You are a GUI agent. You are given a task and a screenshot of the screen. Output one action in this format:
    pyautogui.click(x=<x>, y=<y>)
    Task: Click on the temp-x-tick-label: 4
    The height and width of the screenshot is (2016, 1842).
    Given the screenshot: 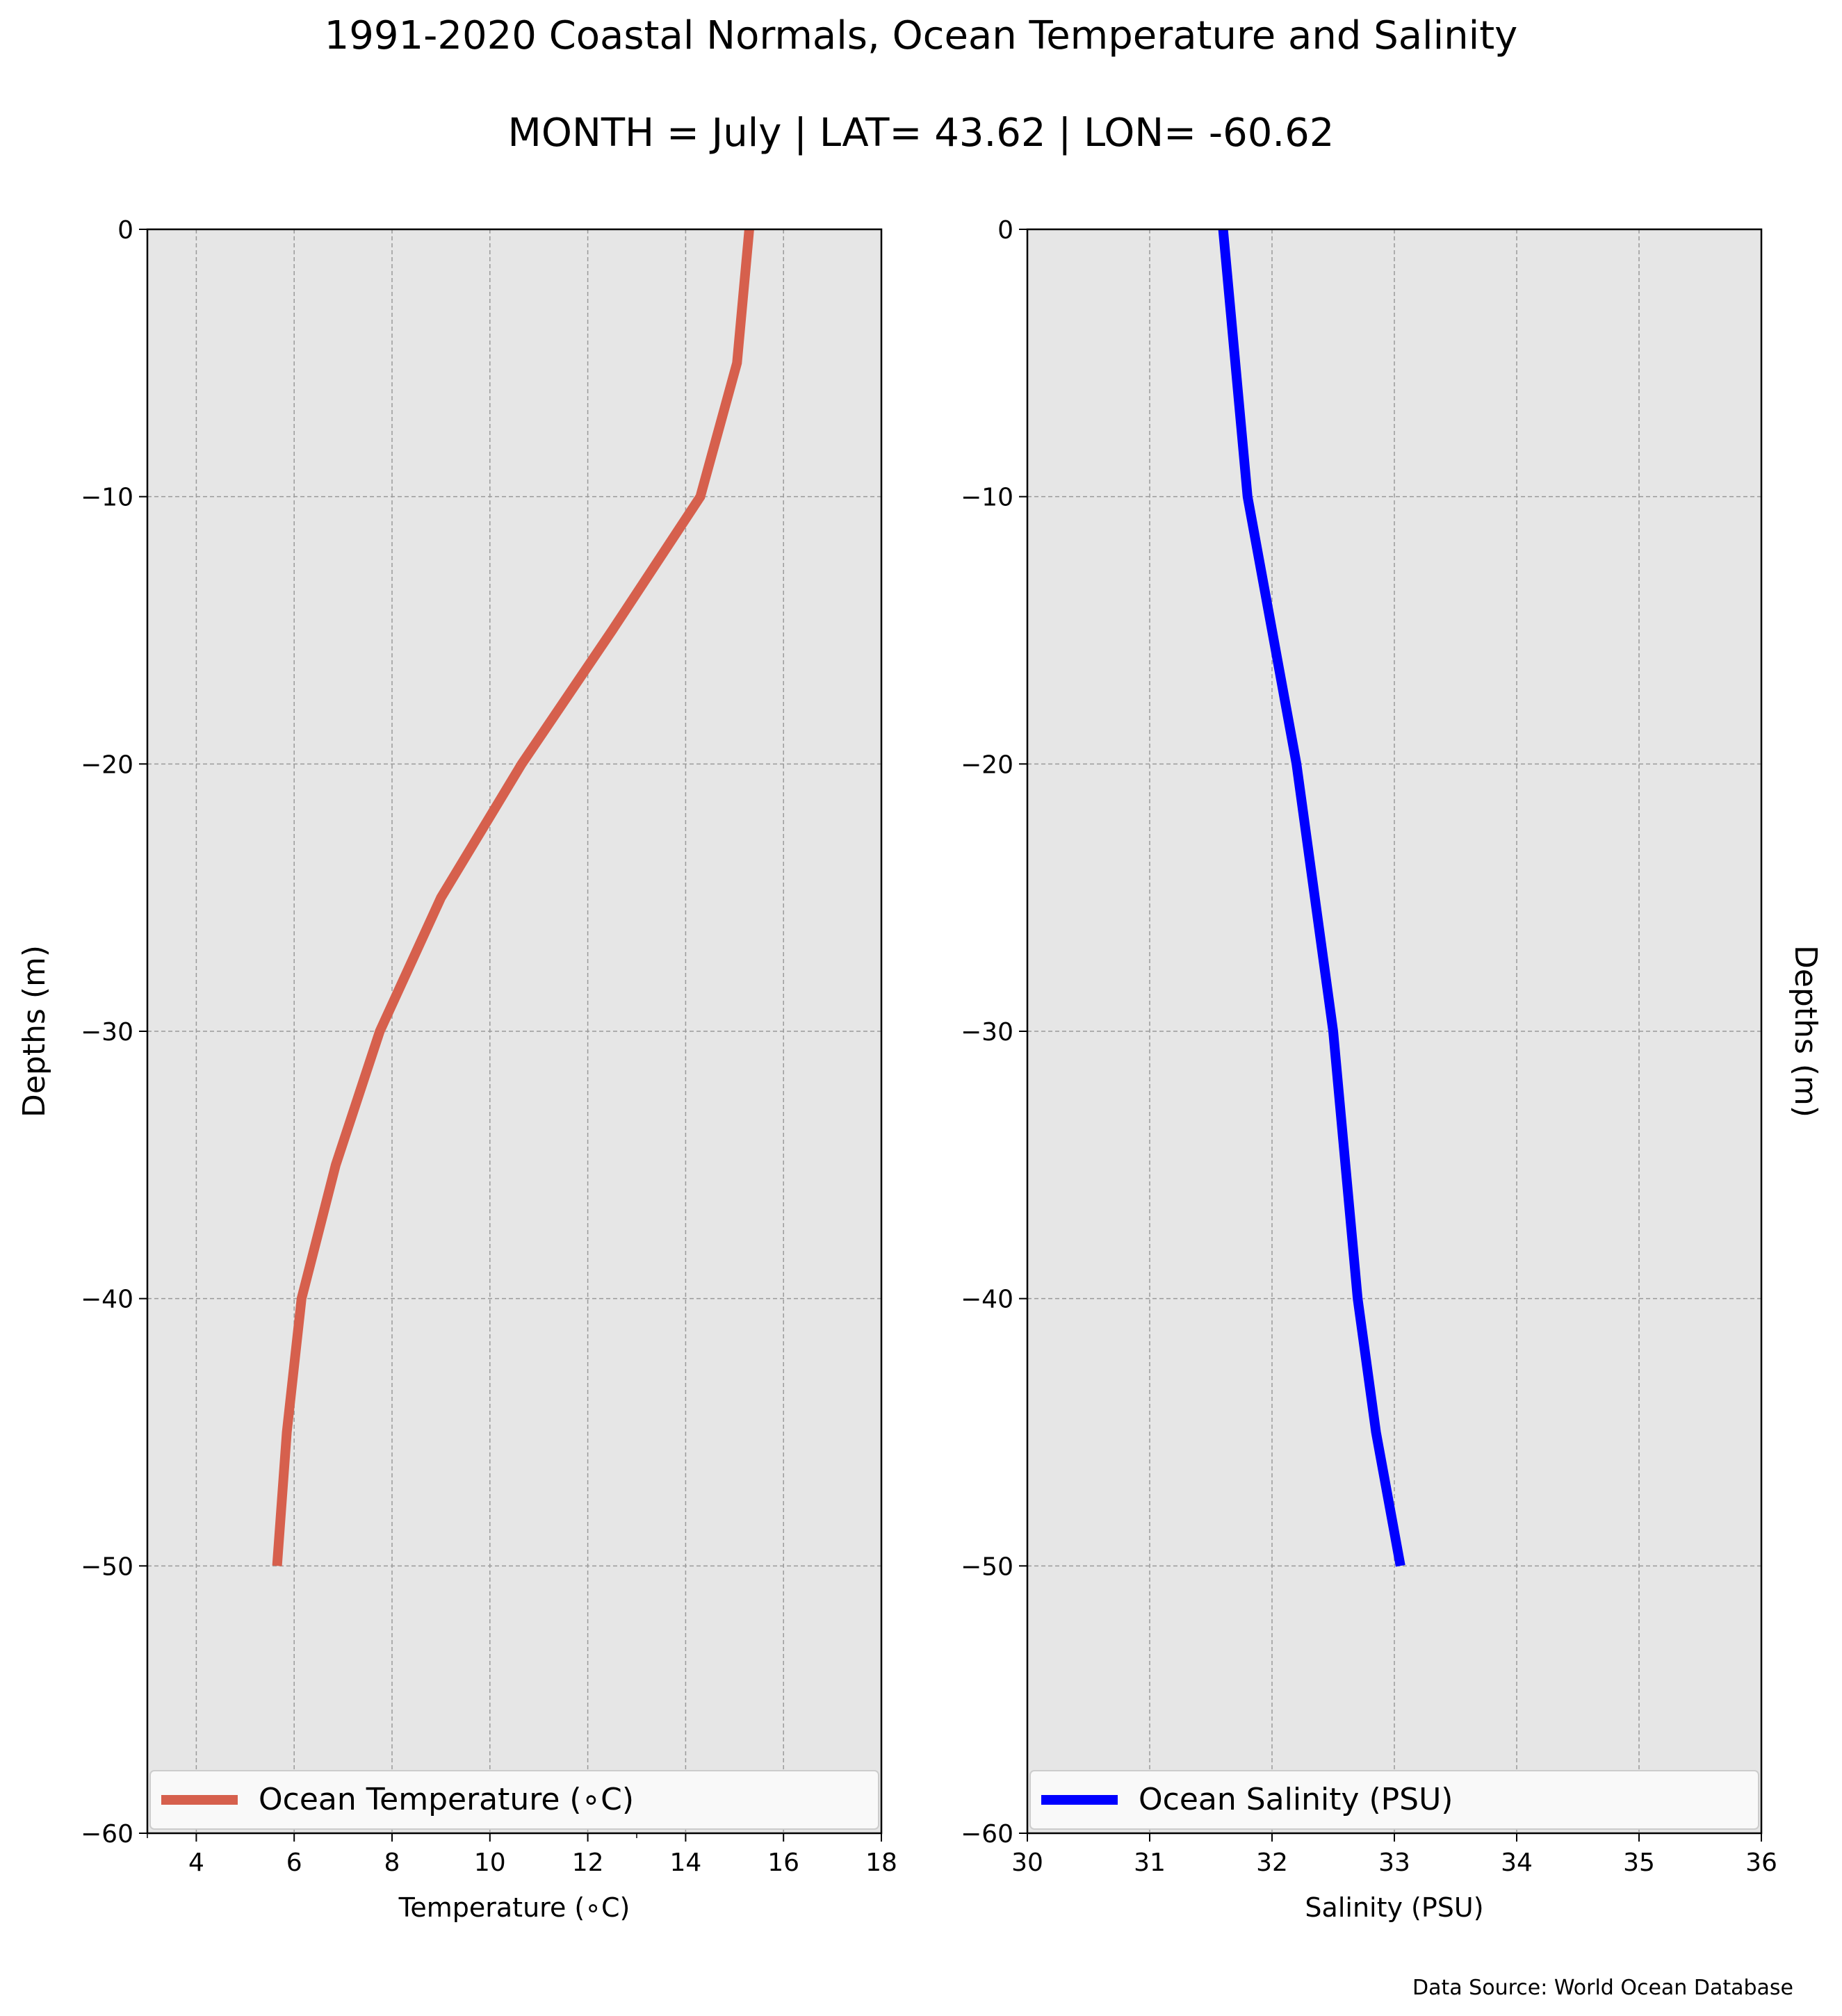 What is the action you would take?
    pyautogui.click(x=196, y=1863)
    